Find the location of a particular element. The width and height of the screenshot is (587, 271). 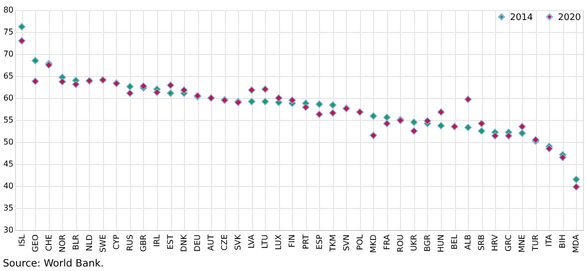

x-tick-label: TUR is located at coordinates (535, 243).